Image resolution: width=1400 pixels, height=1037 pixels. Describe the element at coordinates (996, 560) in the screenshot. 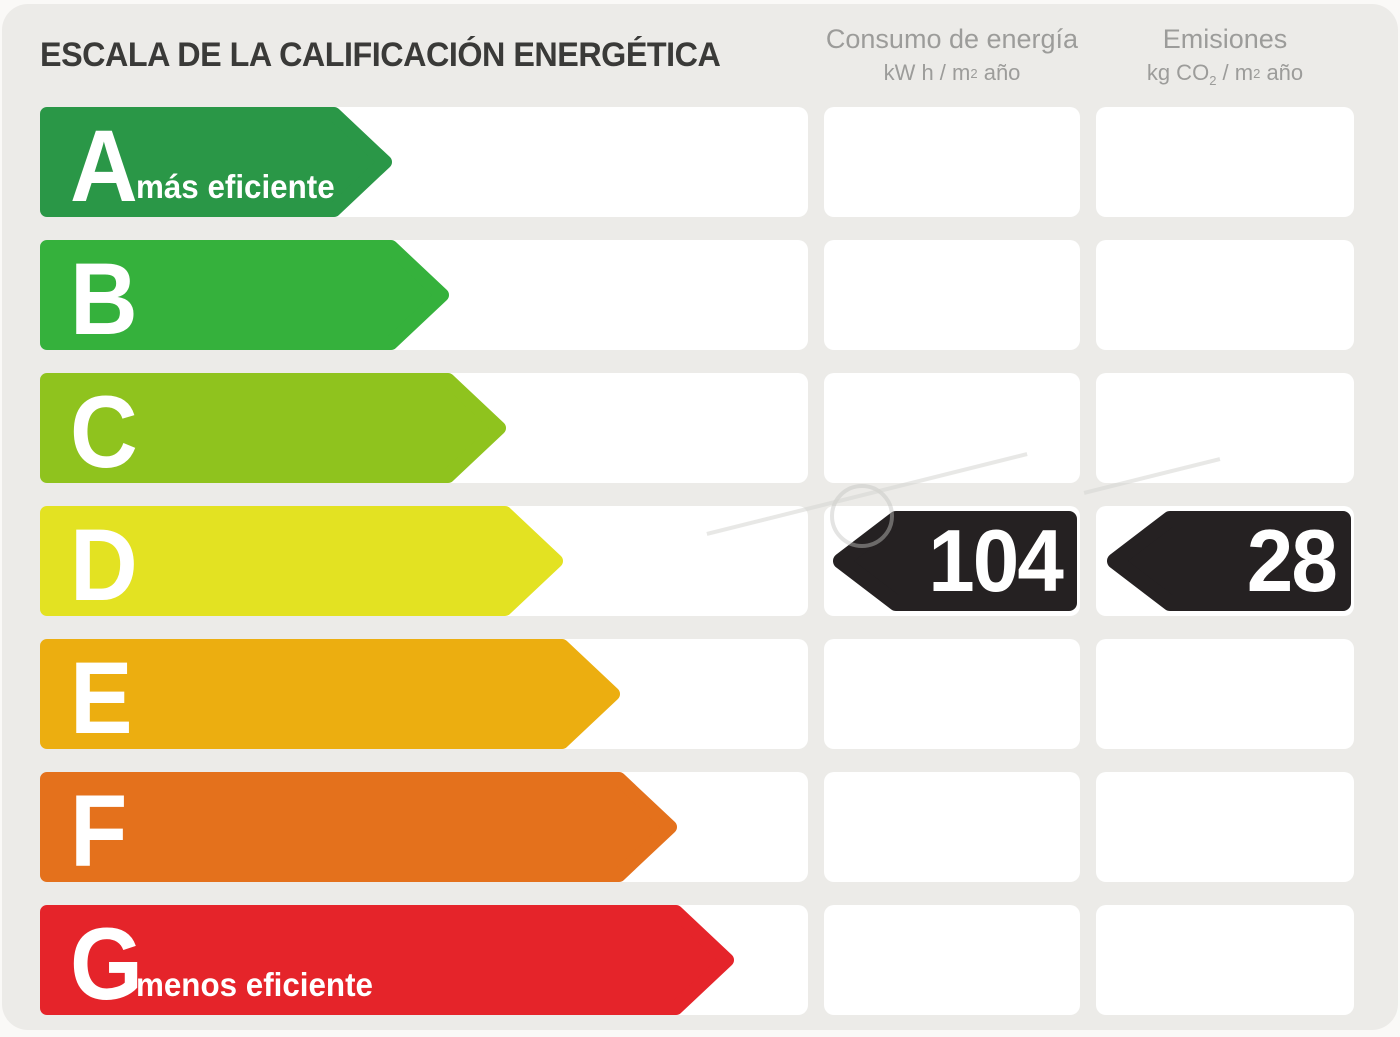

I see `consumption-value: 104` at that location.